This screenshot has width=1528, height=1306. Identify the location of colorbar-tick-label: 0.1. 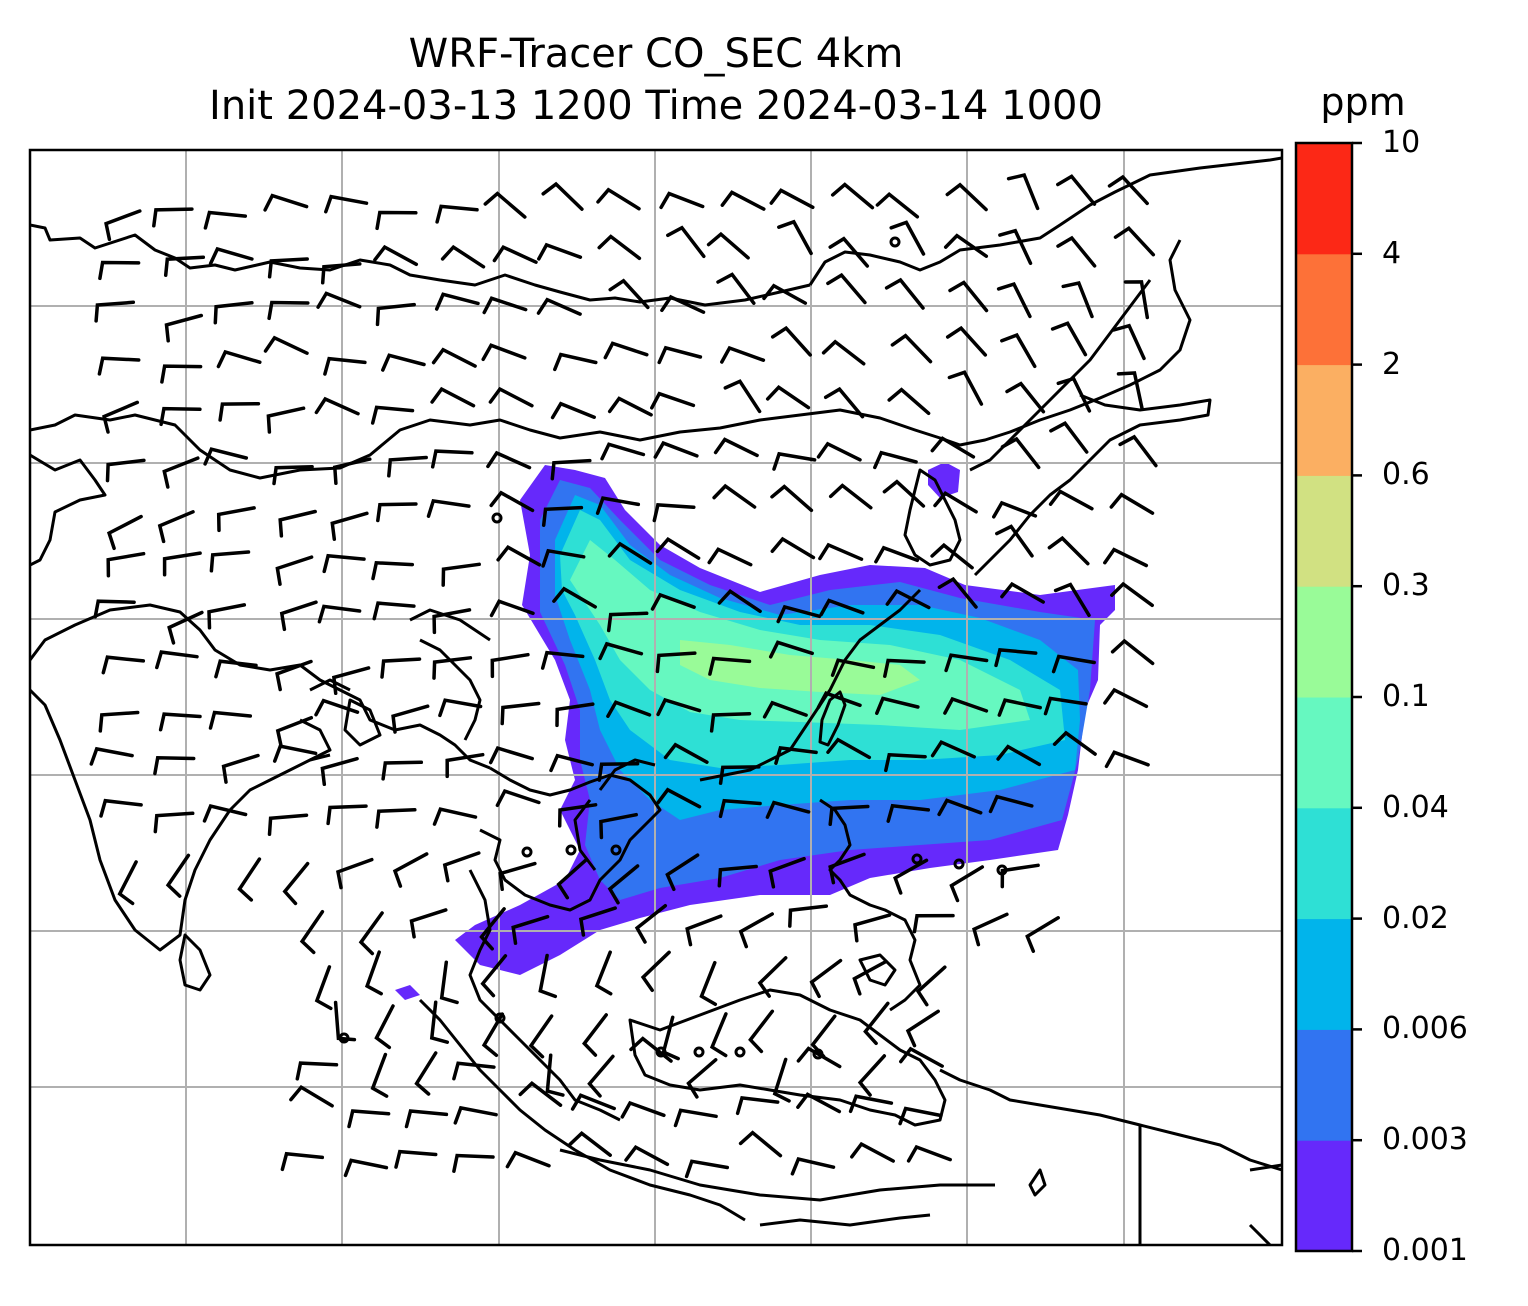
(1406, 696).